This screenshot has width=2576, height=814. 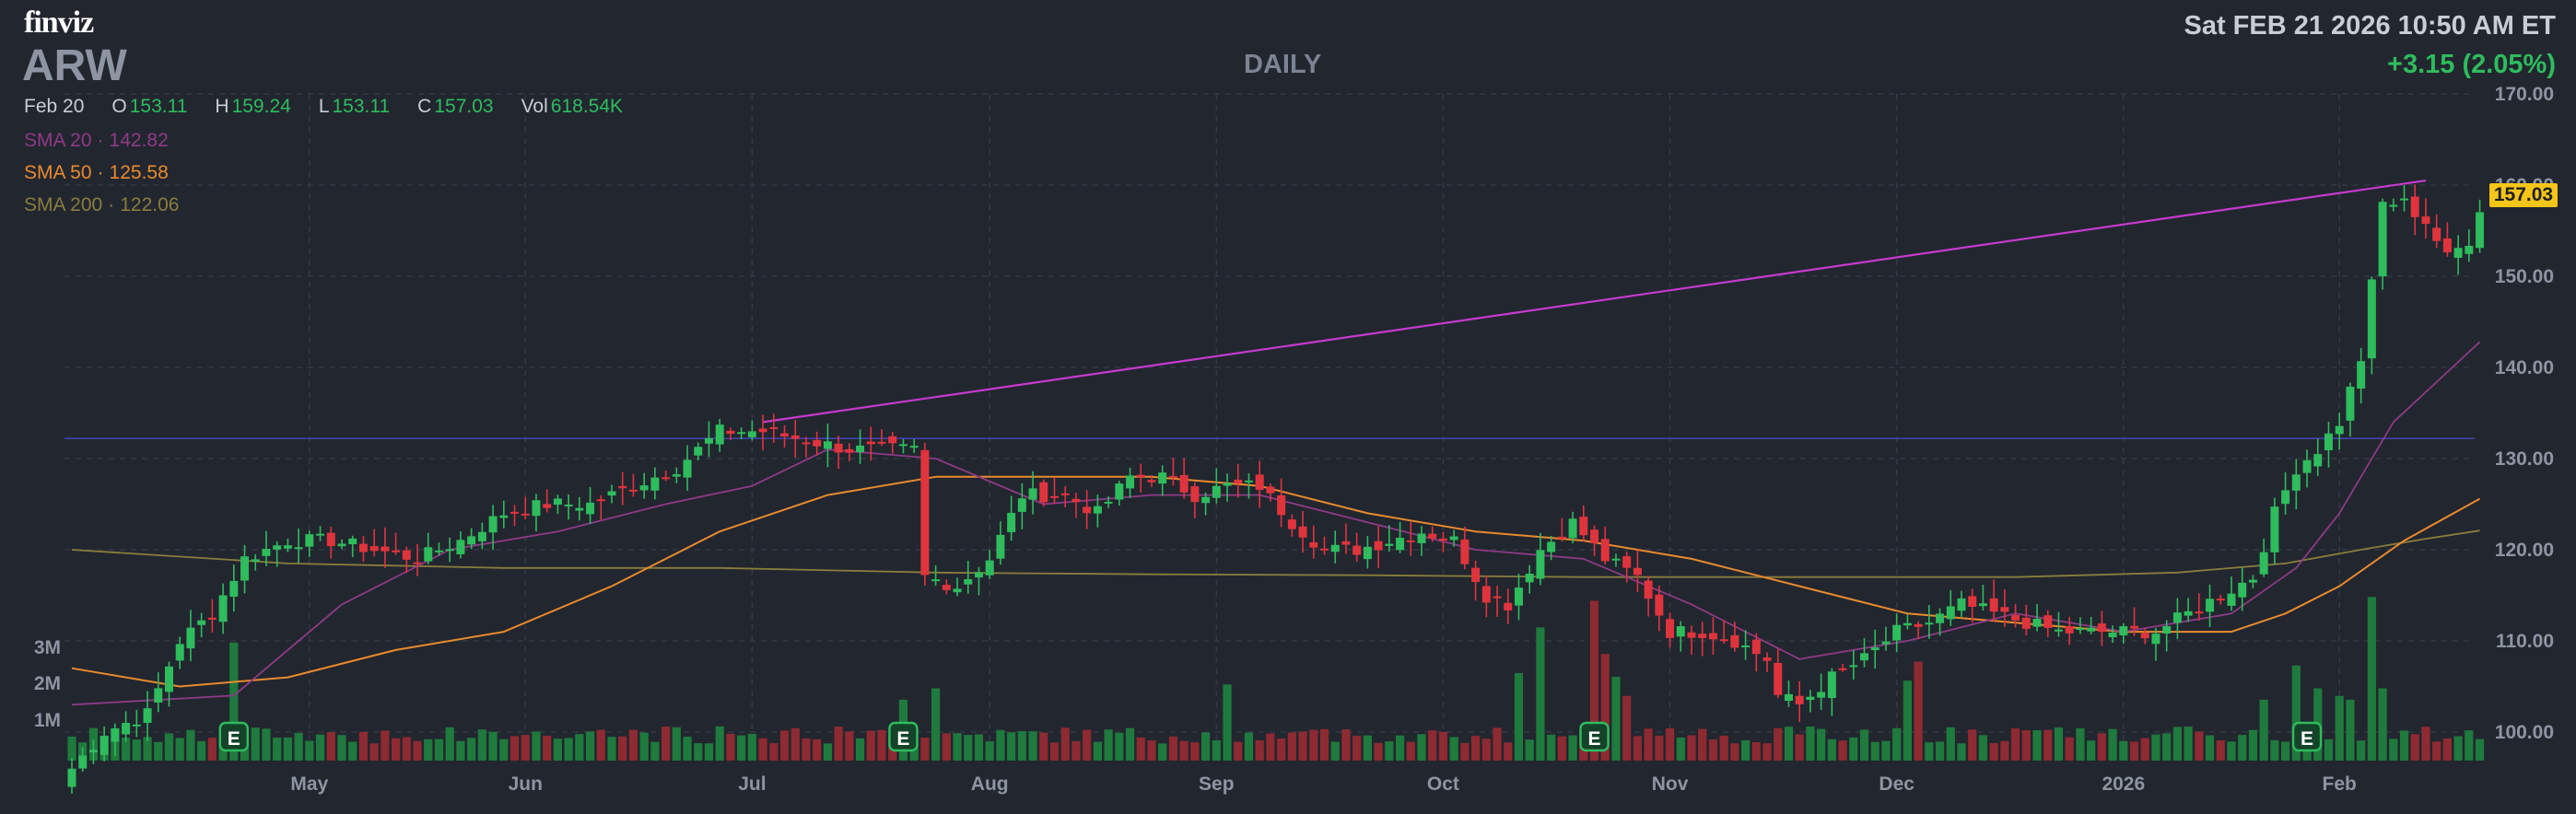 What do you see at coordinates (990, 784) in the screenshot?
I see `x-tick-label: Aug` at bounding box center [990, 784].